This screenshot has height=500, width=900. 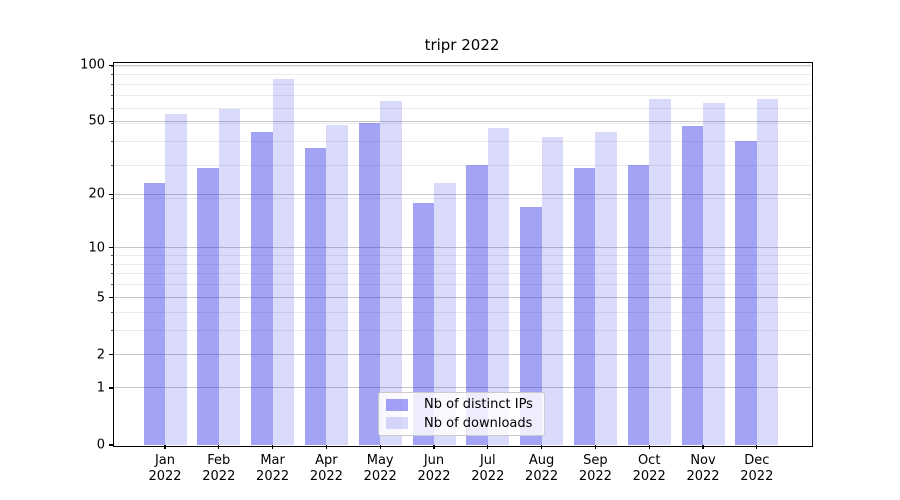 I want to click on x-tick-label-may: May 2022, so click(x=380, y=469).